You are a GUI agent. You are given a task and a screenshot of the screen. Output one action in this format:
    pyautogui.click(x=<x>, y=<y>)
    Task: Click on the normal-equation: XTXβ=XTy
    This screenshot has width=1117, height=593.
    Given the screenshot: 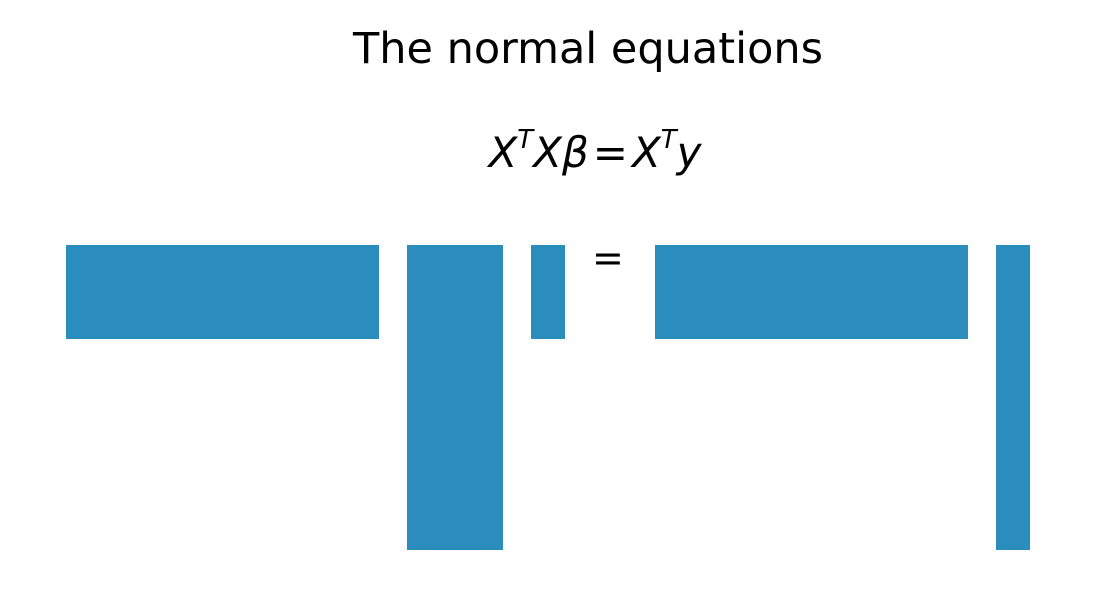 What is the action you would take?
    pyautogui.click(x=558, y=151)
    